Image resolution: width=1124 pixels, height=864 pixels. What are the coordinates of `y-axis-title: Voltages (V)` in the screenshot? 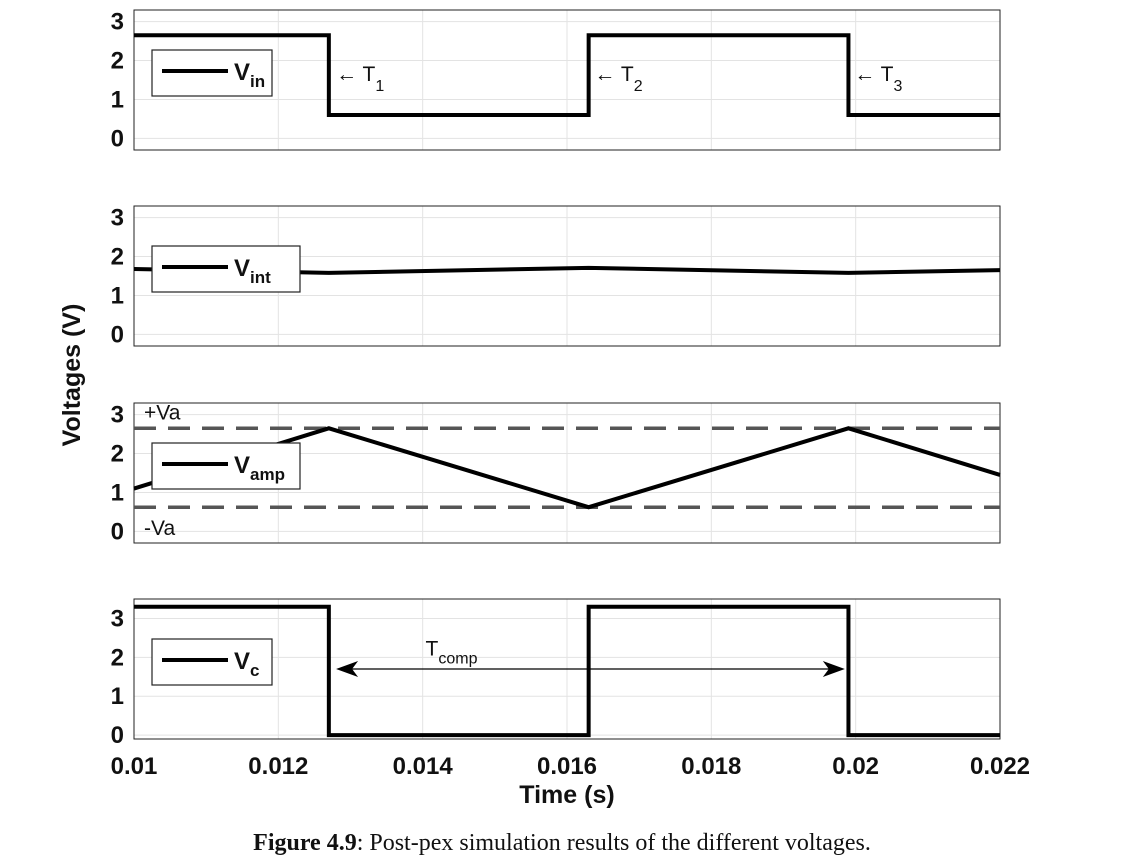 It's located at (72, 375).